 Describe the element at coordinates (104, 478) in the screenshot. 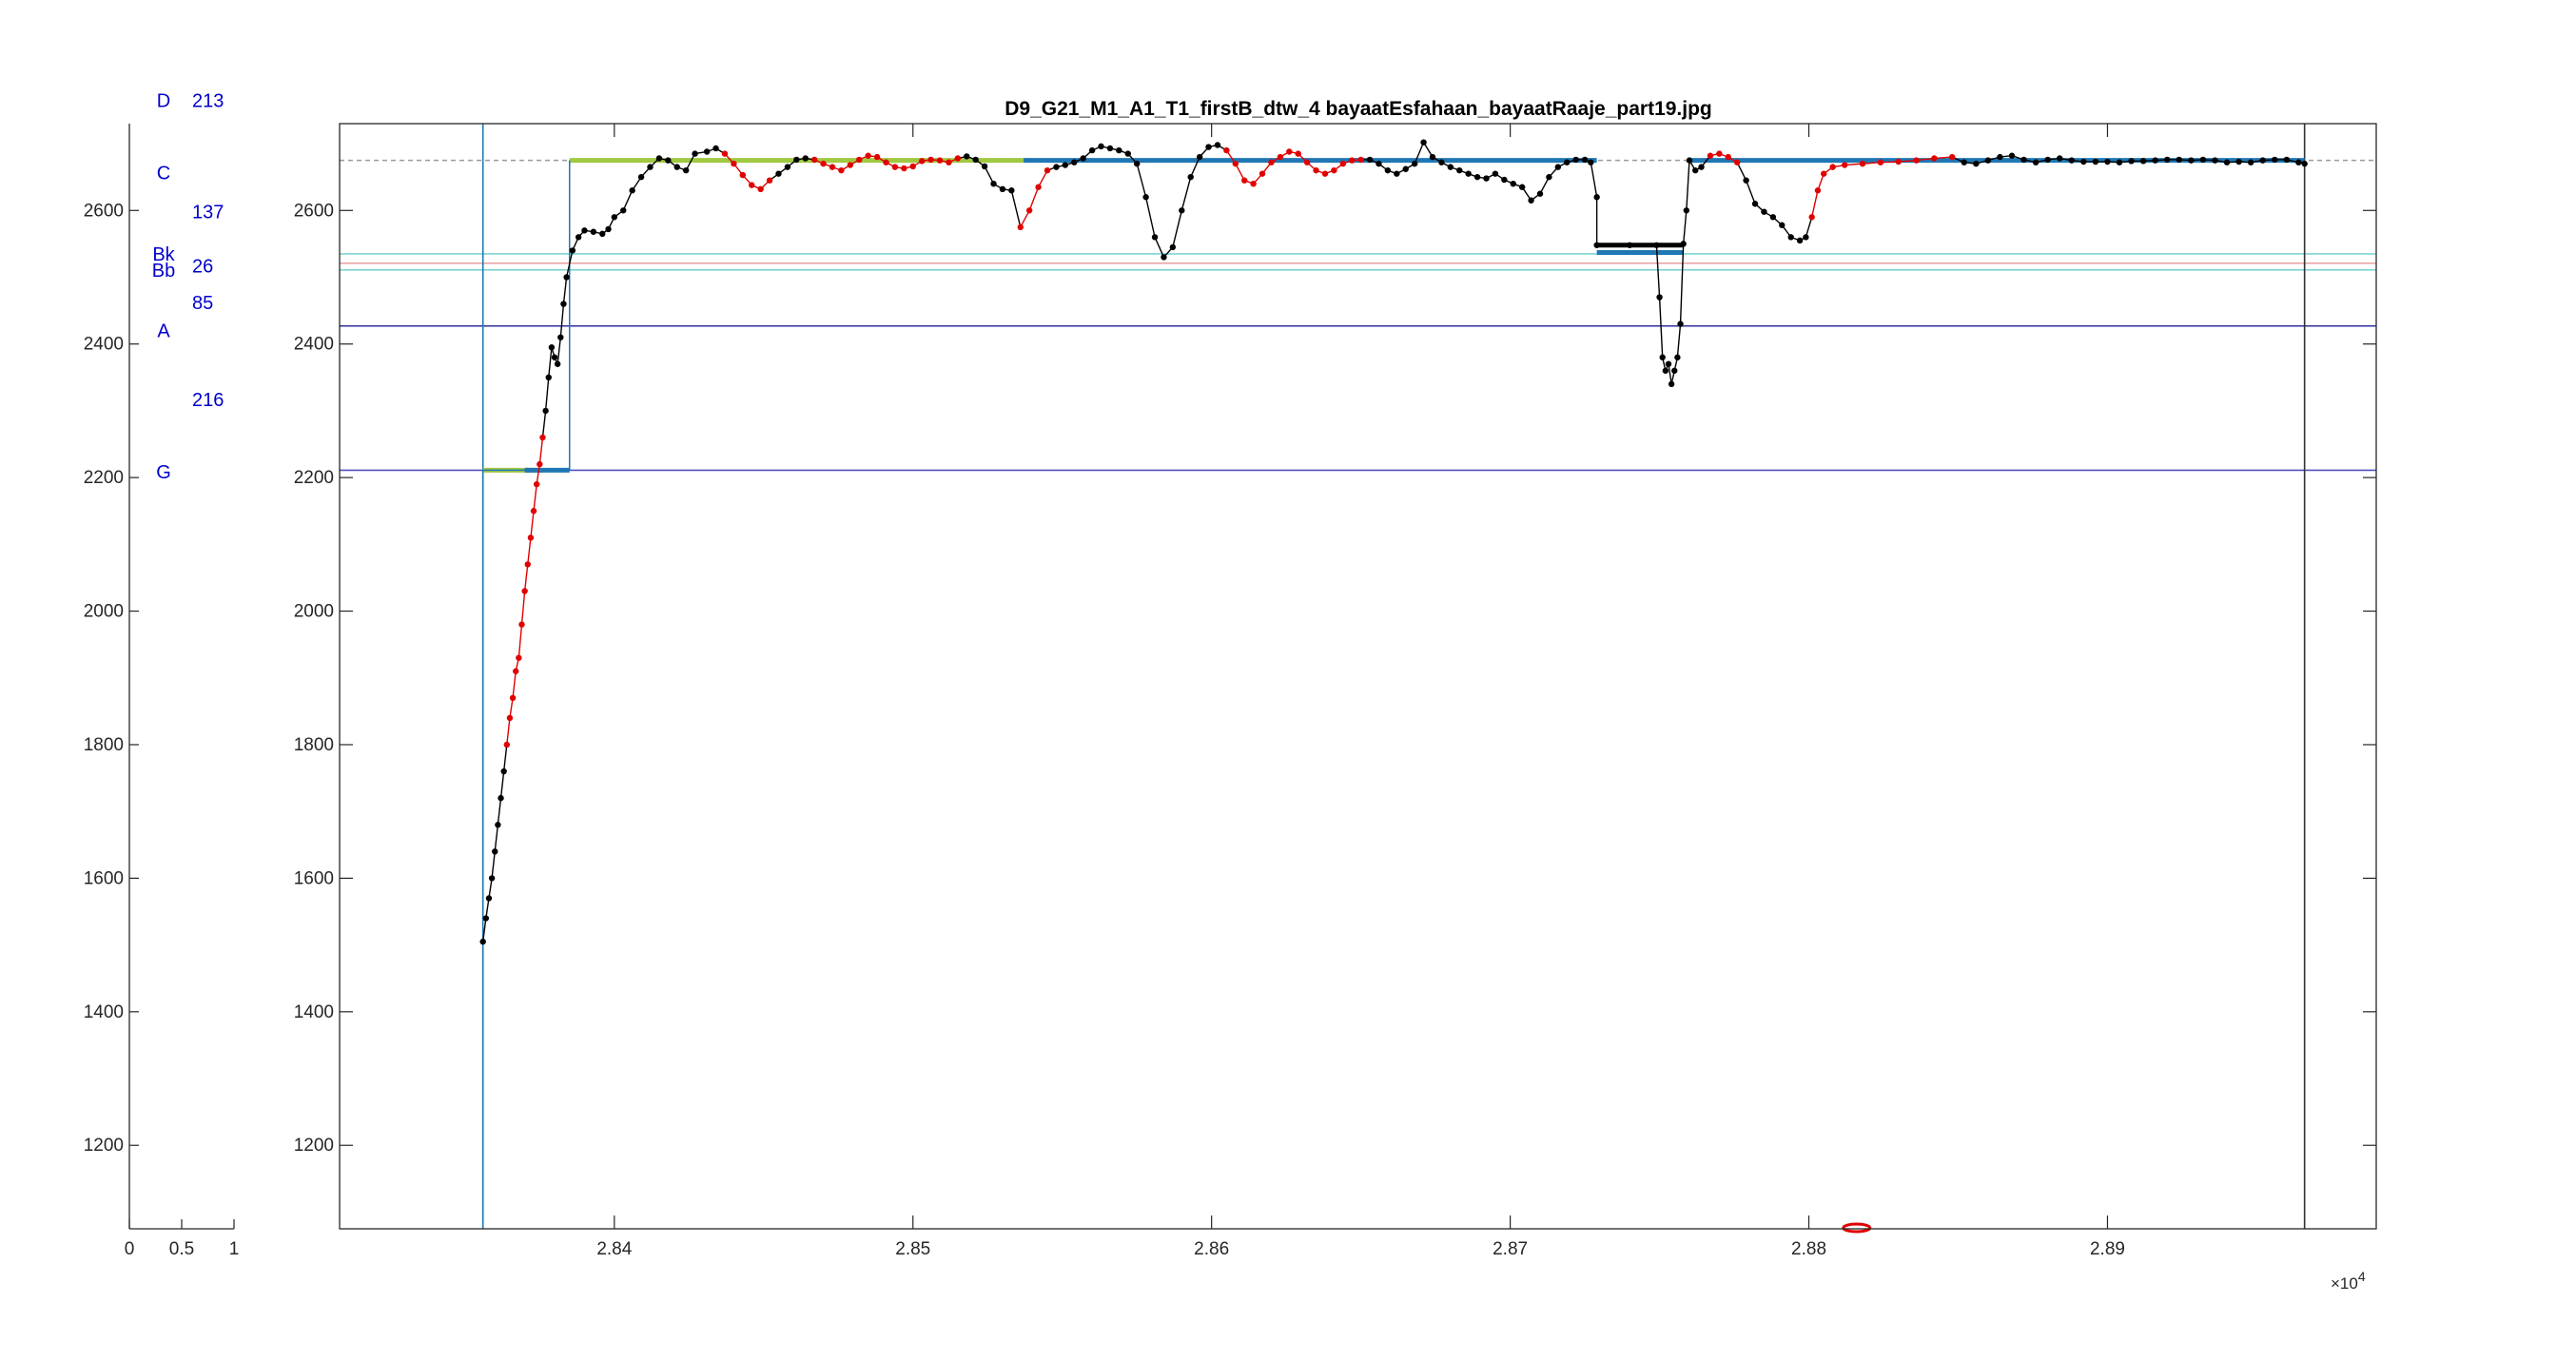

I see `scale-y-tick-label: 2200` at that location.